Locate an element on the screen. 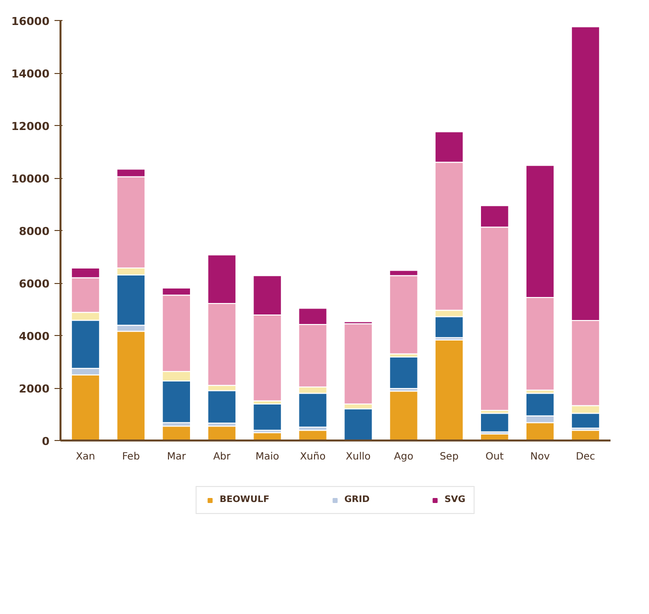 This screenshot has width=649, height=614. y-tick-label: 12000 is located at coordinates (30, 126).